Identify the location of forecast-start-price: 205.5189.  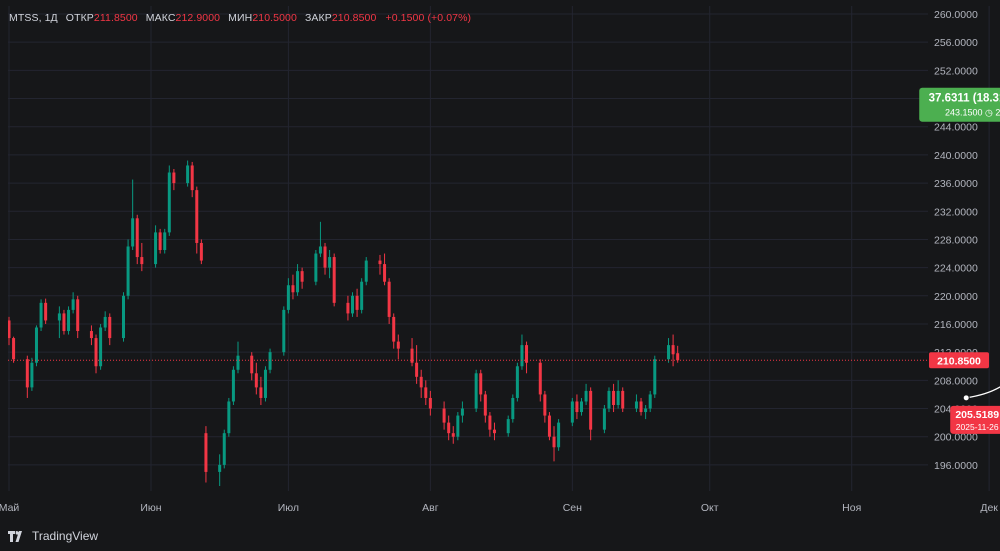
(977, 415).